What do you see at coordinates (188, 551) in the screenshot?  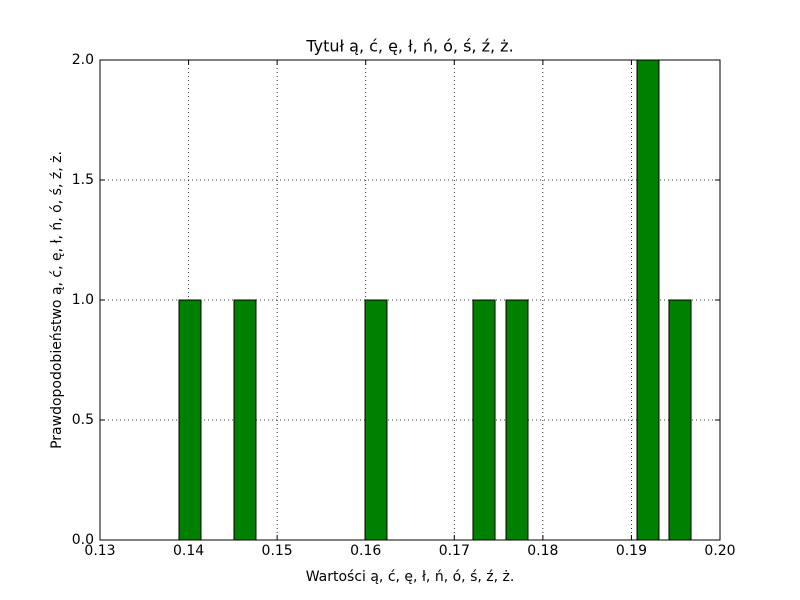 I see `x-tick-label: 0.14` at bounding box center [188, 551].